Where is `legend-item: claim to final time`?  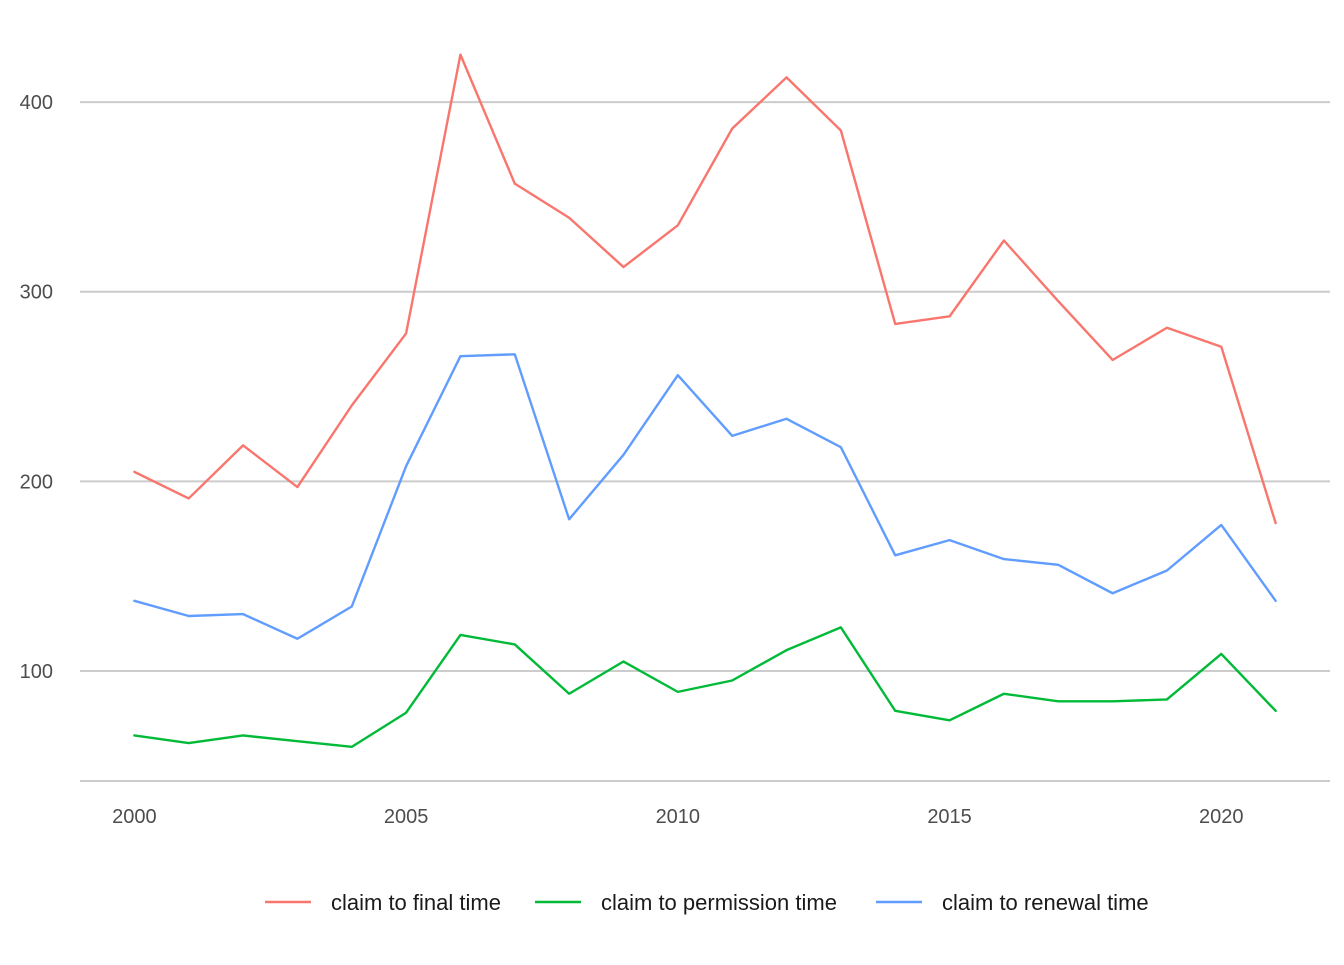
legend-item: claim to final time is located at coordinates (383, 902).